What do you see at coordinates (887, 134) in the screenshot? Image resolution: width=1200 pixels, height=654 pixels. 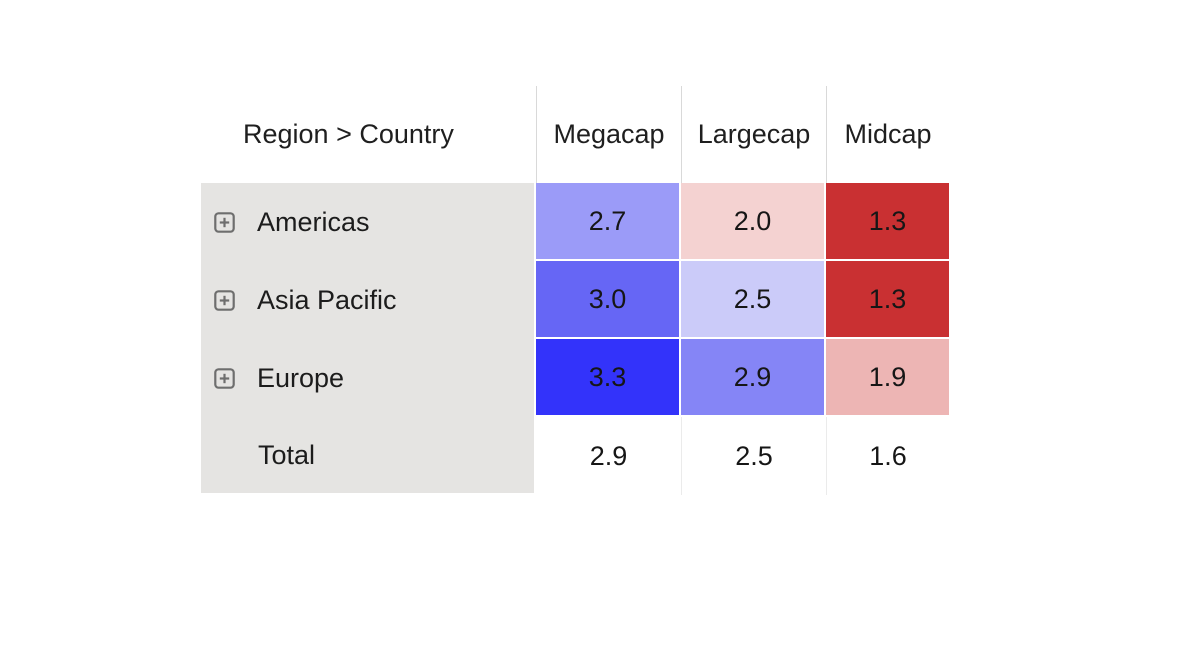 I see `column-header-midcap: Midcap` at bounding box center [887, 134].